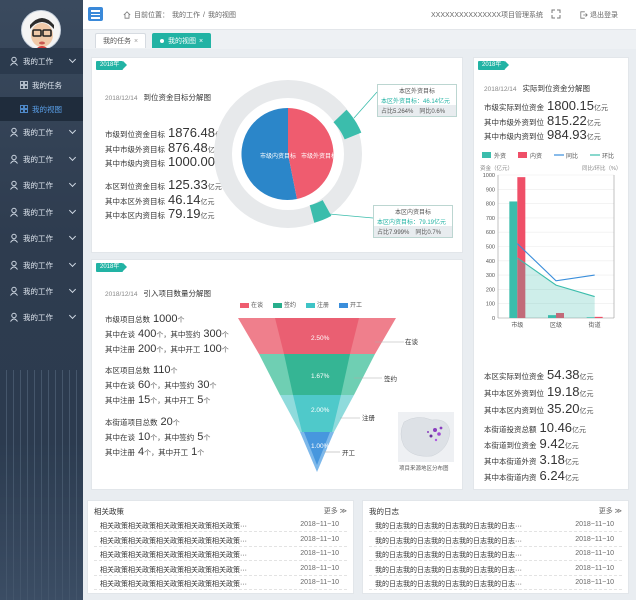  Describe the element at coordinates (269, 153) in the screenshot. I see `pie-slice-domestic` at that location.